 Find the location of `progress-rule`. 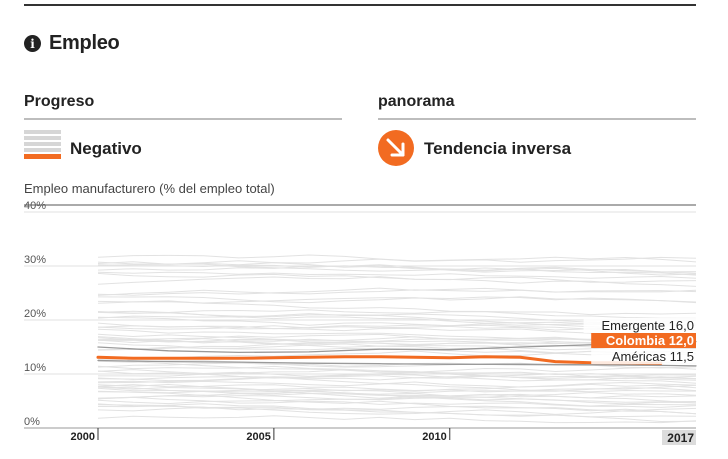

progress-rule is located at coordinates (183, 119).